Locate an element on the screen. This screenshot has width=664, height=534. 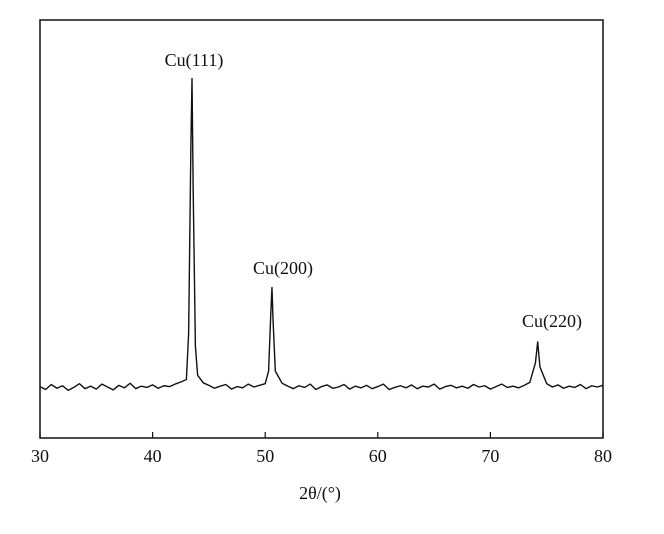
x-tick-label: 70 is located at coordinates (490, 456).